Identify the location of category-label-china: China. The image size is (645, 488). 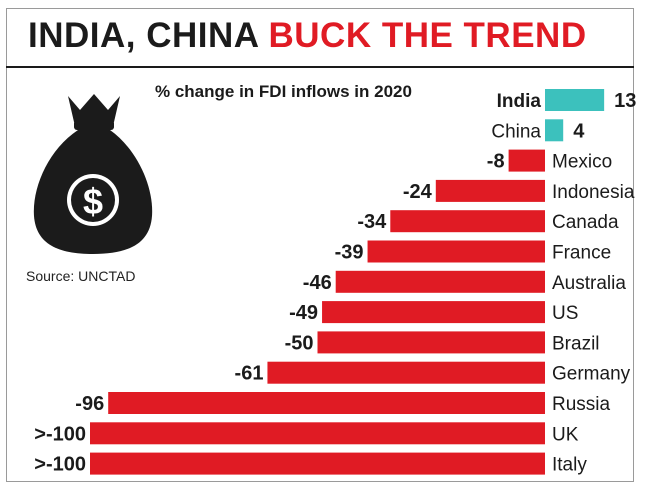
(516, 131).